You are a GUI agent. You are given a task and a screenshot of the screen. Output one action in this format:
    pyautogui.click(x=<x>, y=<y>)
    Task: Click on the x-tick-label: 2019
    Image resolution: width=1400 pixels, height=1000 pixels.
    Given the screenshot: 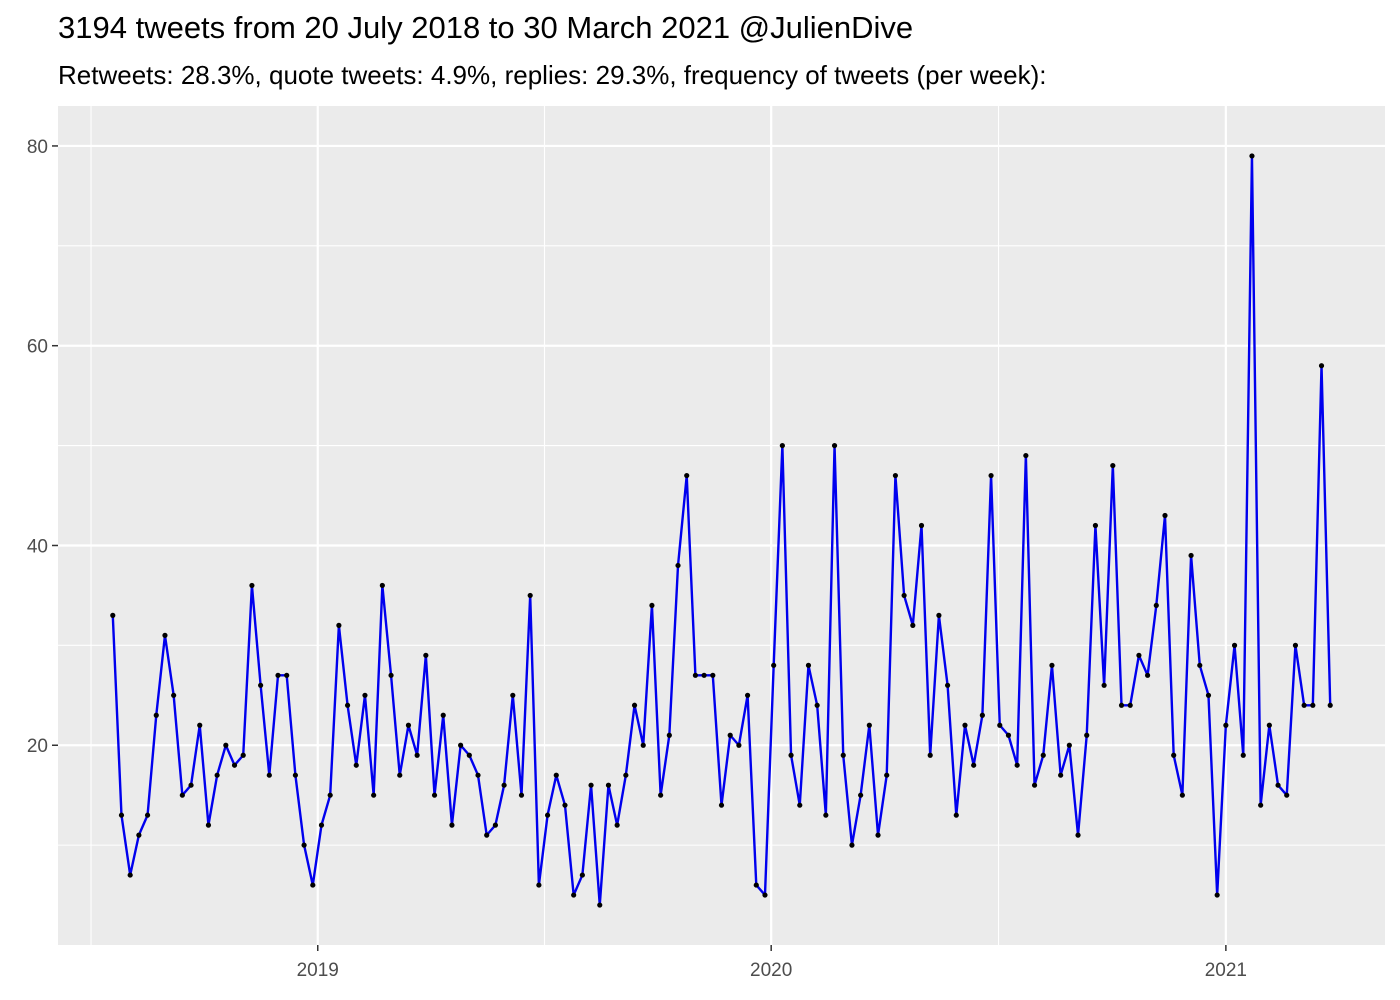 What is the action you would take?
    pyautogui.click(x=318, y=970)
    